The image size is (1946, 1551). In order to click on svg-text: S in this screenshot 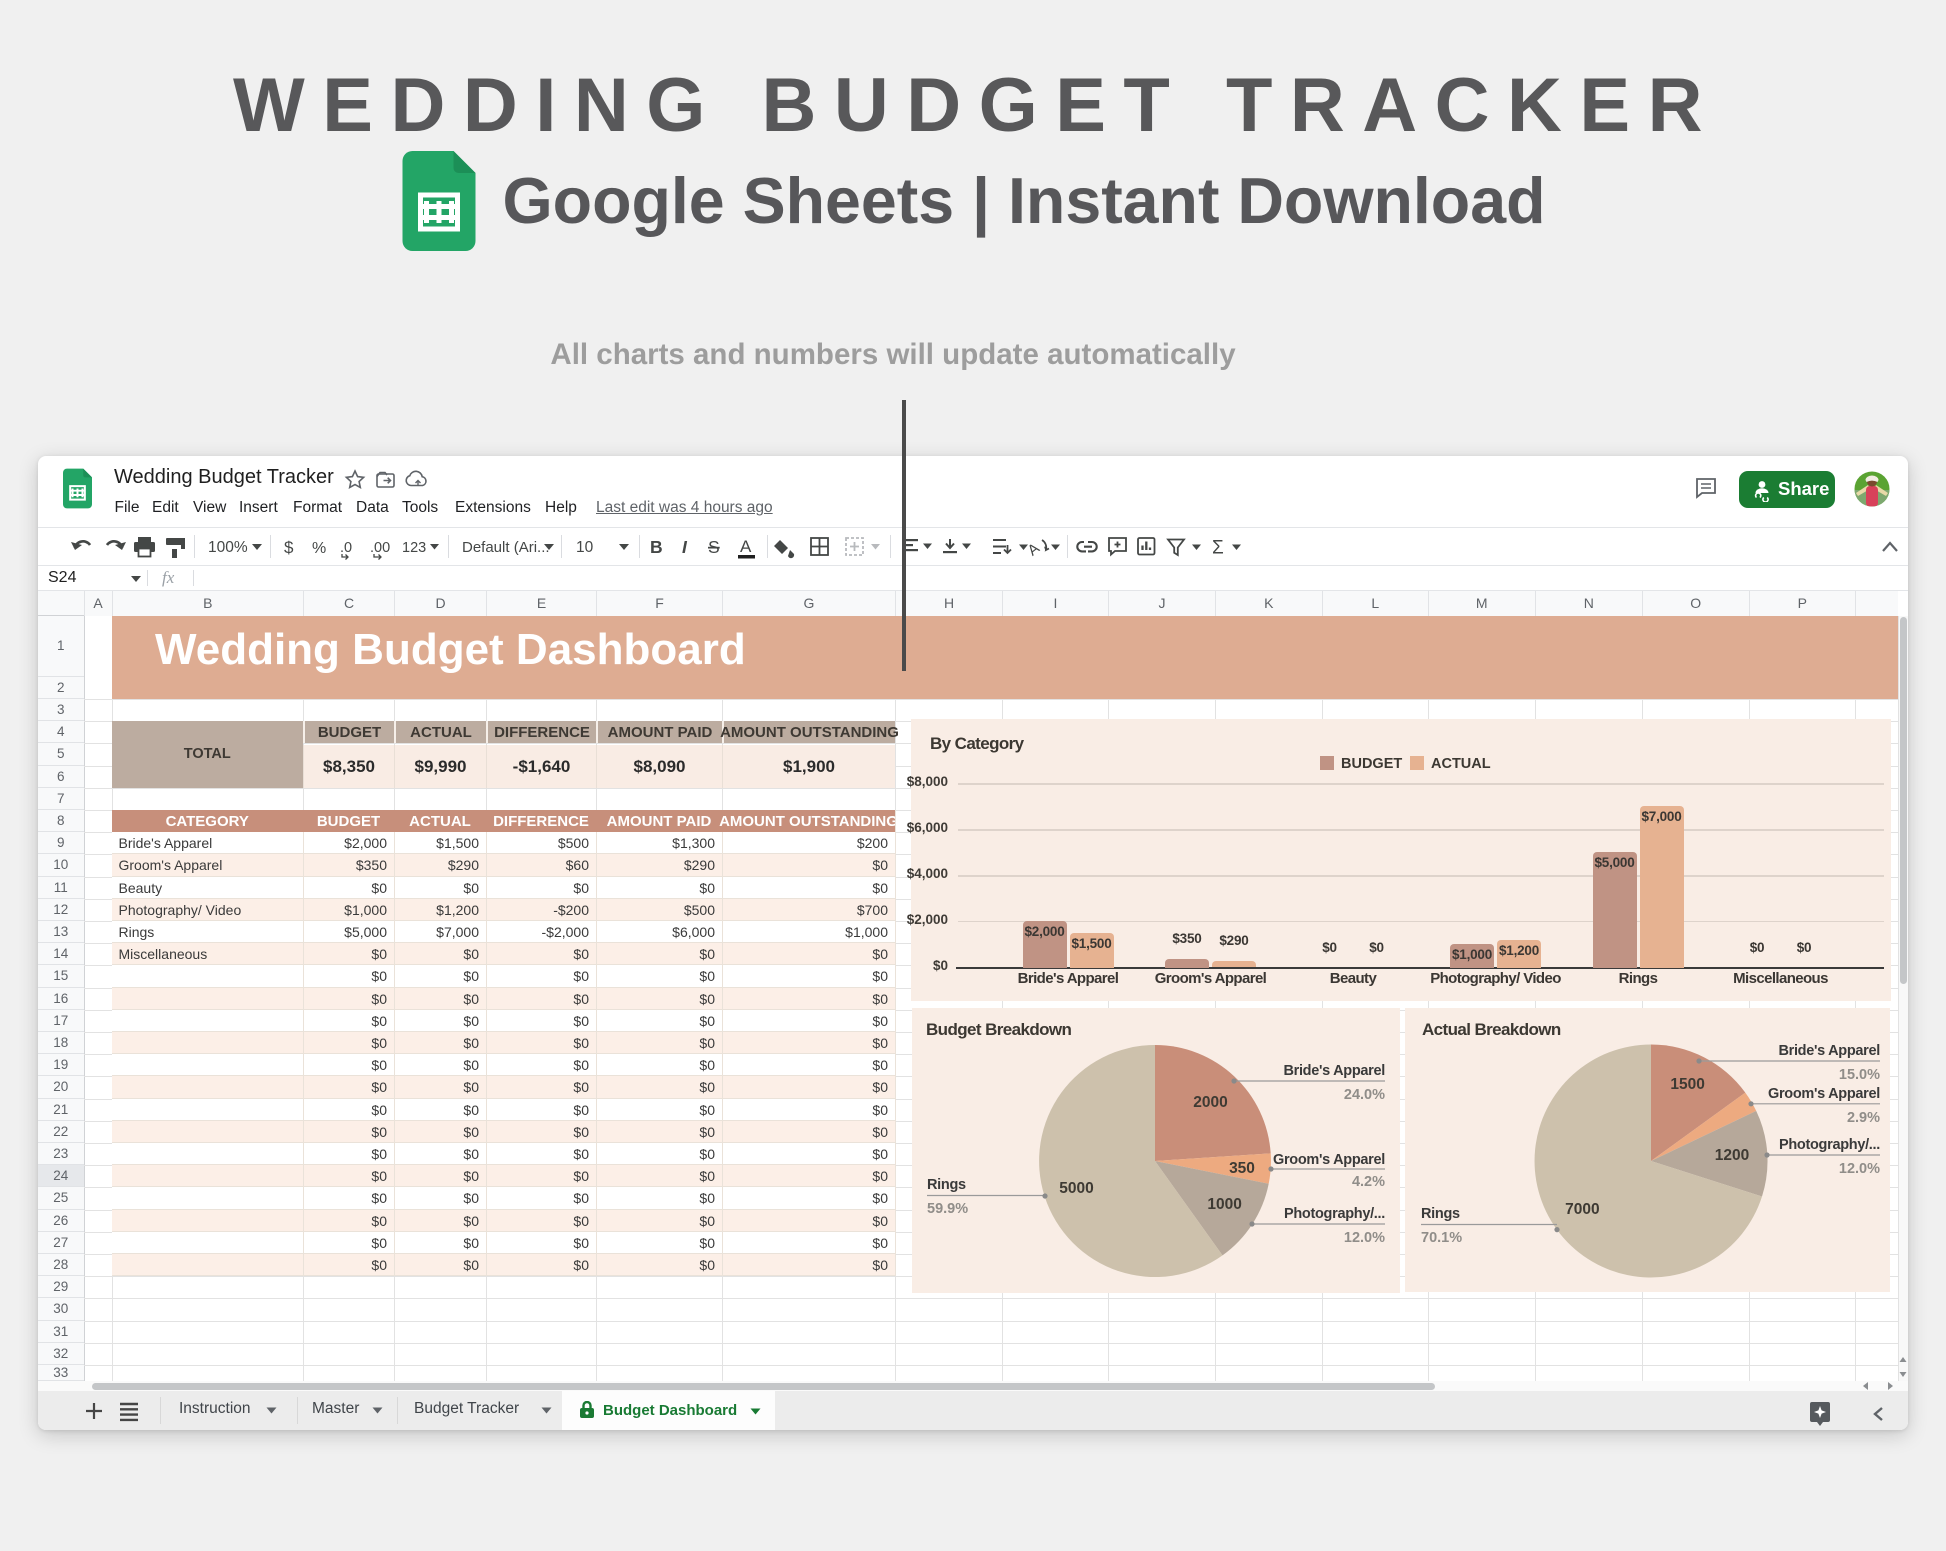, I will do `click(714, 547)`.